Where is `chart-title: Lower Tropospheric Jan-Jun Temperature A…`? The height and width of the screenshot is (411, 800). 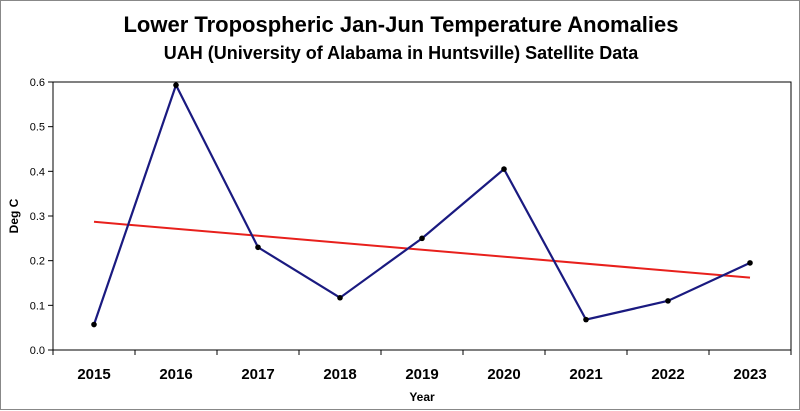 chart-title: Lower Tropospheric Jan-Jun Temperature A… is located at coordinates (400, 24).